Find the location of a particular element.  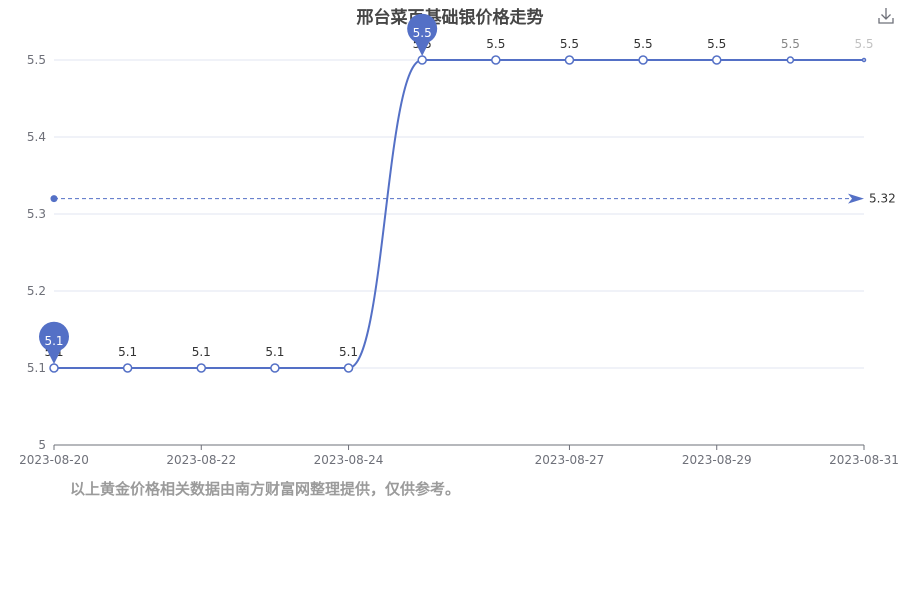

x-tick-label: 2023-08-29 is located at coordinates (717, 460).